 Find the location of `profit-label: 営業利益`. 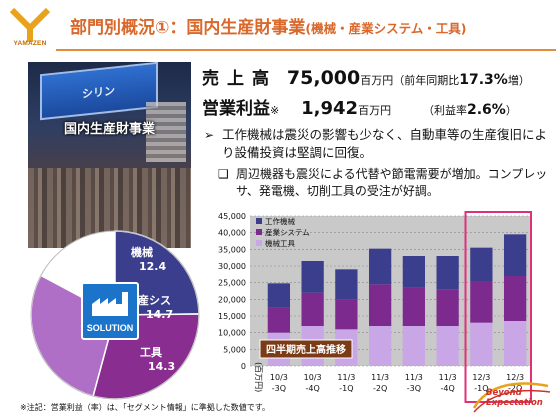

profit-label: 営業利益 is located at coordinates (236, 109).